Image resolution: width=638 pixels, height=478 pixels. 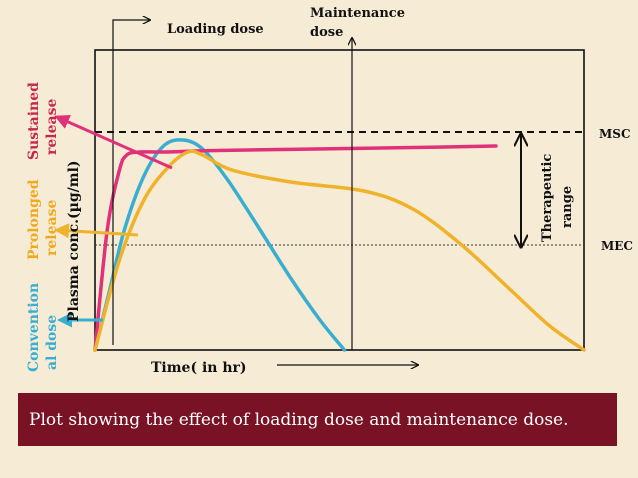 I want to click on sustained-label-line2: release, so click(x=52, y=127).